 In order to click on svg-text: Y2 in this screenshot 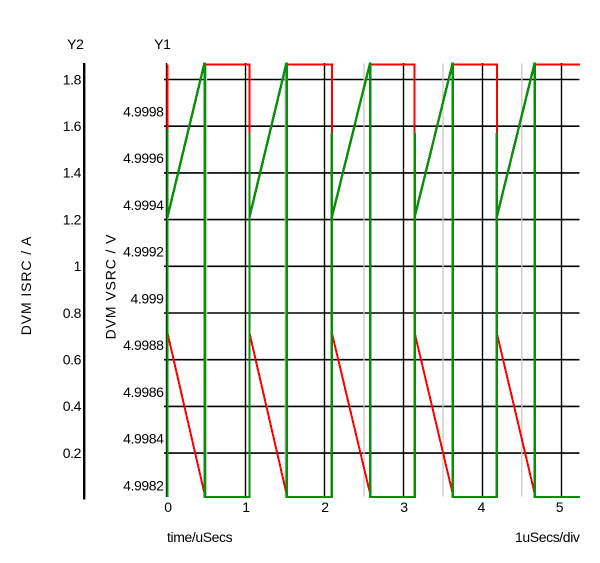, I will do `click(75, 44)`.